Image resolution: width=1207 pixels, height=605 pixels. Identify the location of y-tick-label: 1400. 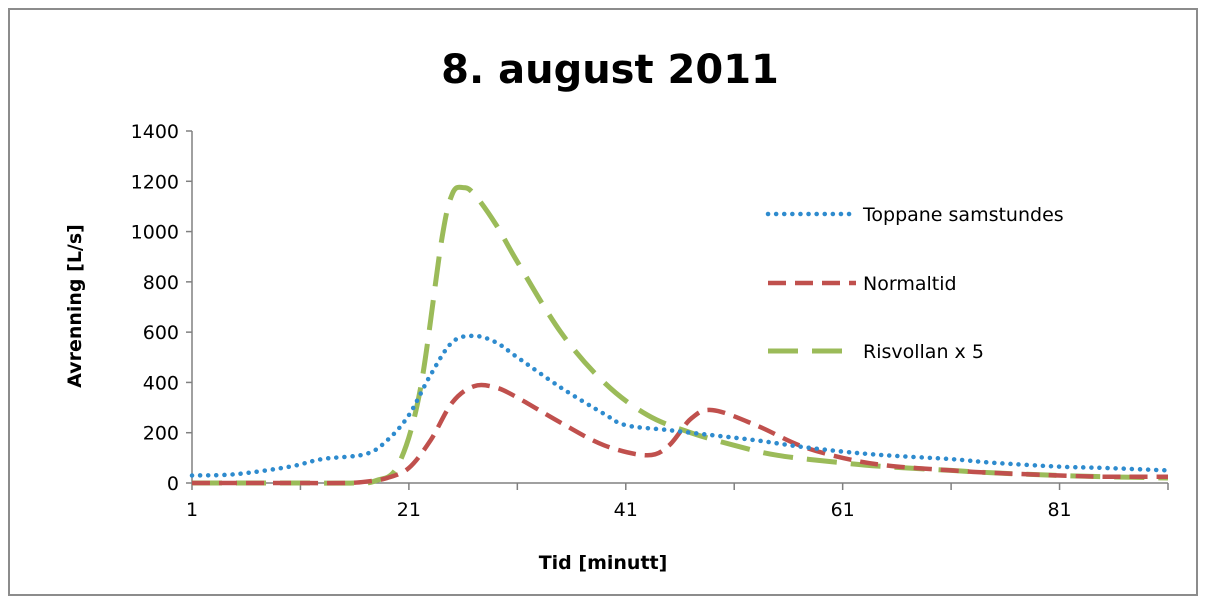
(155, 132).